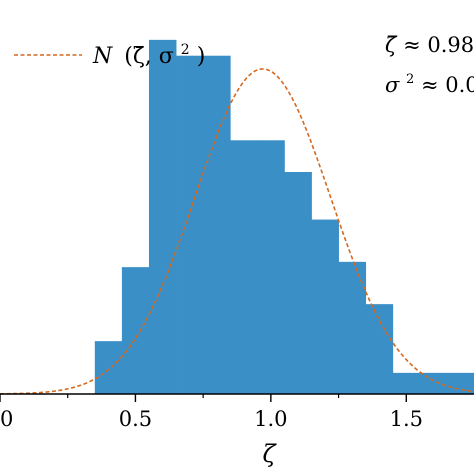  What do you see at coordinates (410, 79) in the screenshot?
I see `annotation-variance-sup: 2` at bounding box center [410, 79].